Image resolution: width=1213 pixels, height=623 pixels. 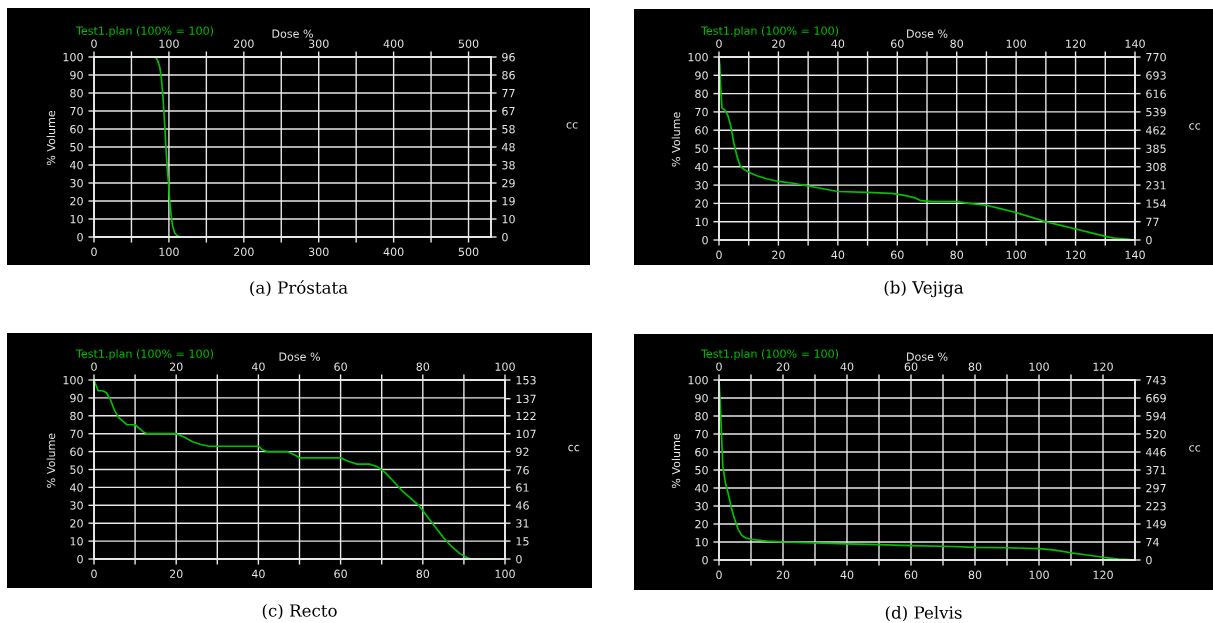 What do you see at coordinates (393, 252) in the screenshot?
I see `x2-tick-label: 400` at bounding box center [393, 252].